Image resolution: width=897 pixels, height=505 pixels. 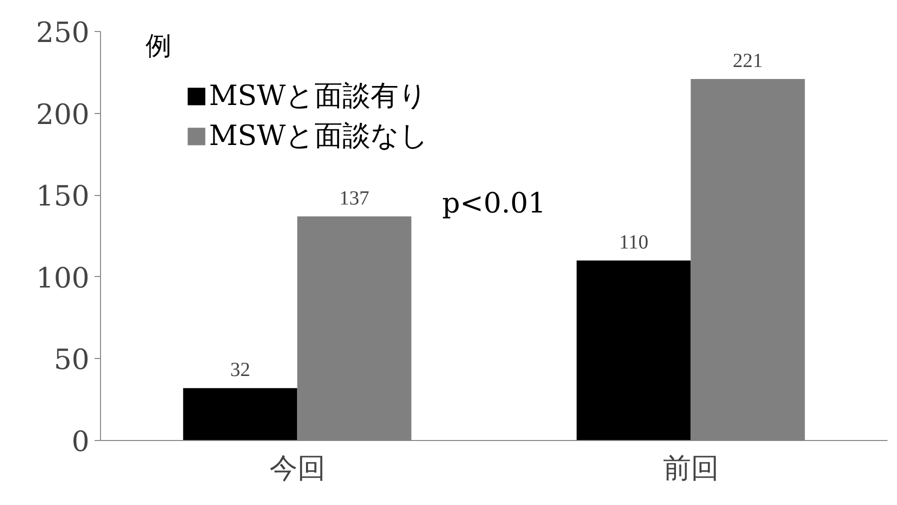 I want to click on data-label: 32, so click(x=240, y=370).